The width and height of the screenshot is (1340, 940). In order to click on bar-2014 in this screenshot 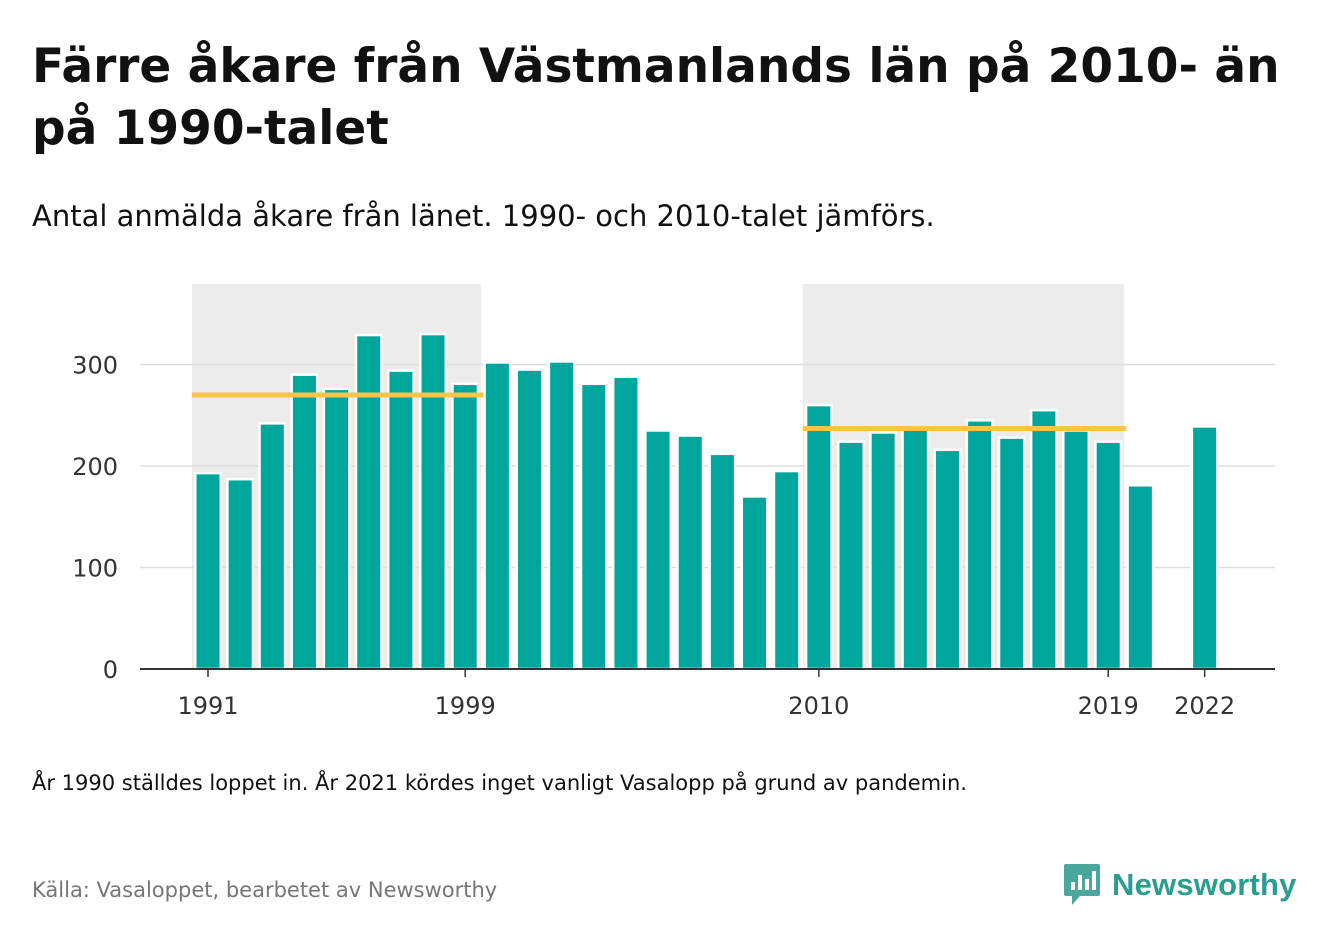, I will do `click(947, 559)`.